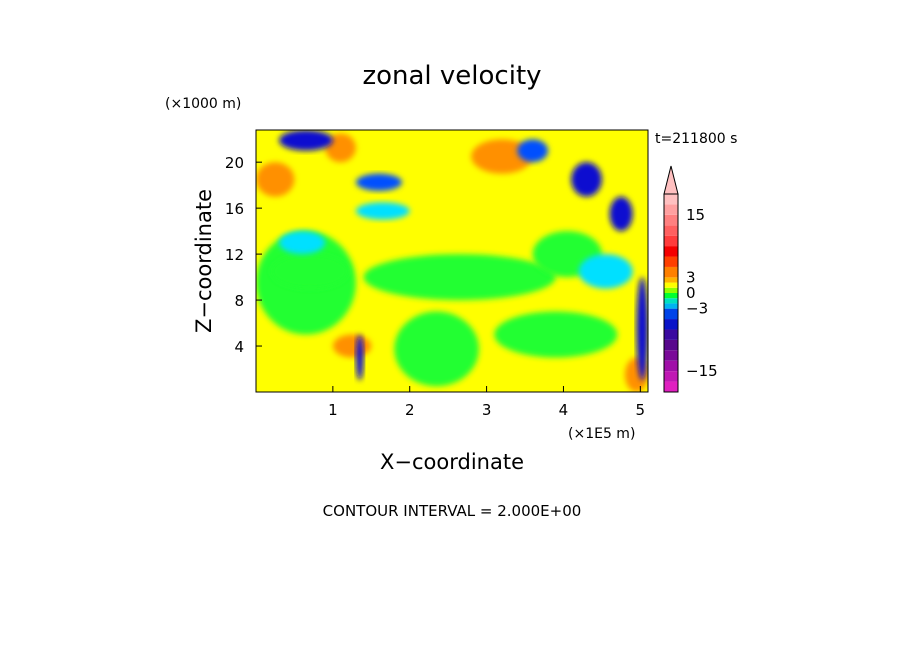 The image size is (904, 654). Describe the element at coordinates (333, 410) in the screenshot. I see `x-tick-label: 1` at that location.